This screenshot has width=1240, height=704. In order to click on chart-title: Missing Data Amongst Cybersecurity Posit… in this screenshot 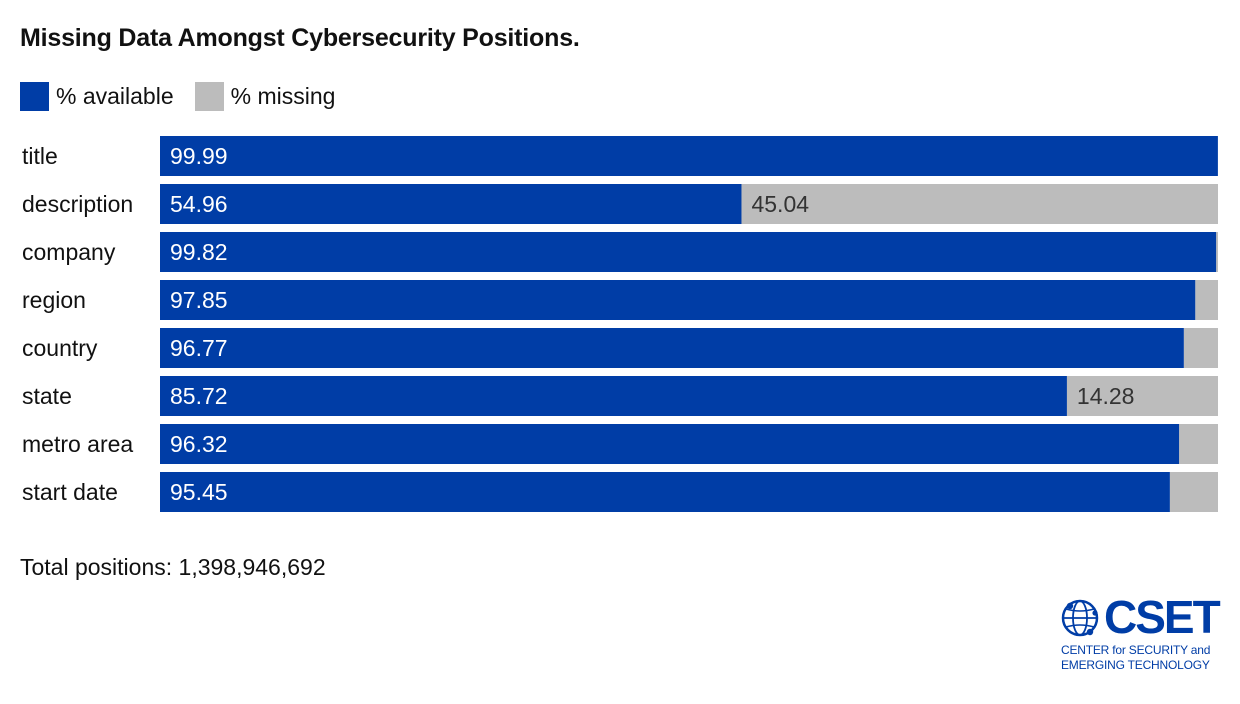, I will do `click(300, 38)`.